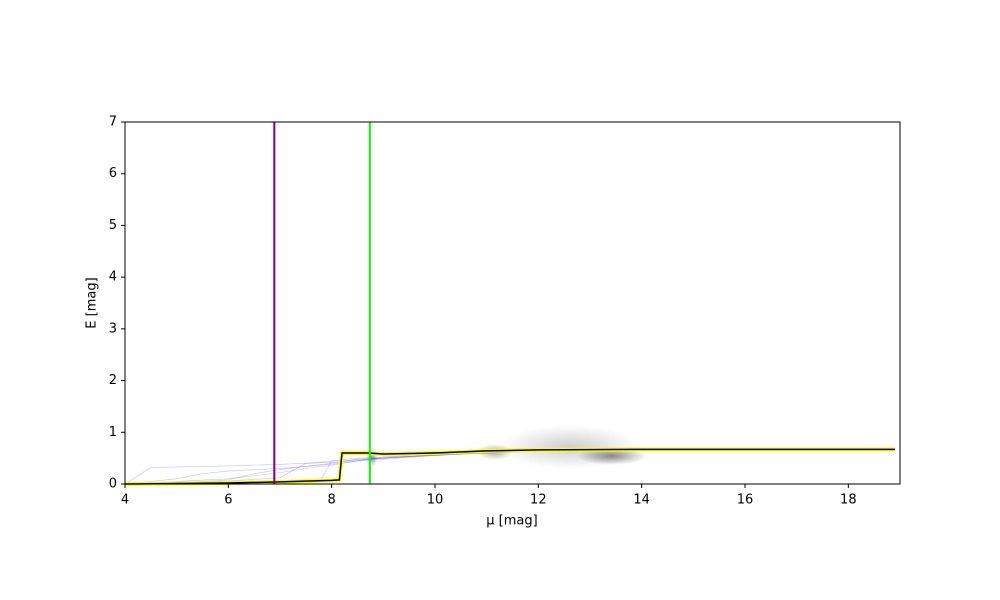 Image resolution: width=1000 pixels, height=600 pixels. I want to click on x-tick-label: 18, so click(848, 500).